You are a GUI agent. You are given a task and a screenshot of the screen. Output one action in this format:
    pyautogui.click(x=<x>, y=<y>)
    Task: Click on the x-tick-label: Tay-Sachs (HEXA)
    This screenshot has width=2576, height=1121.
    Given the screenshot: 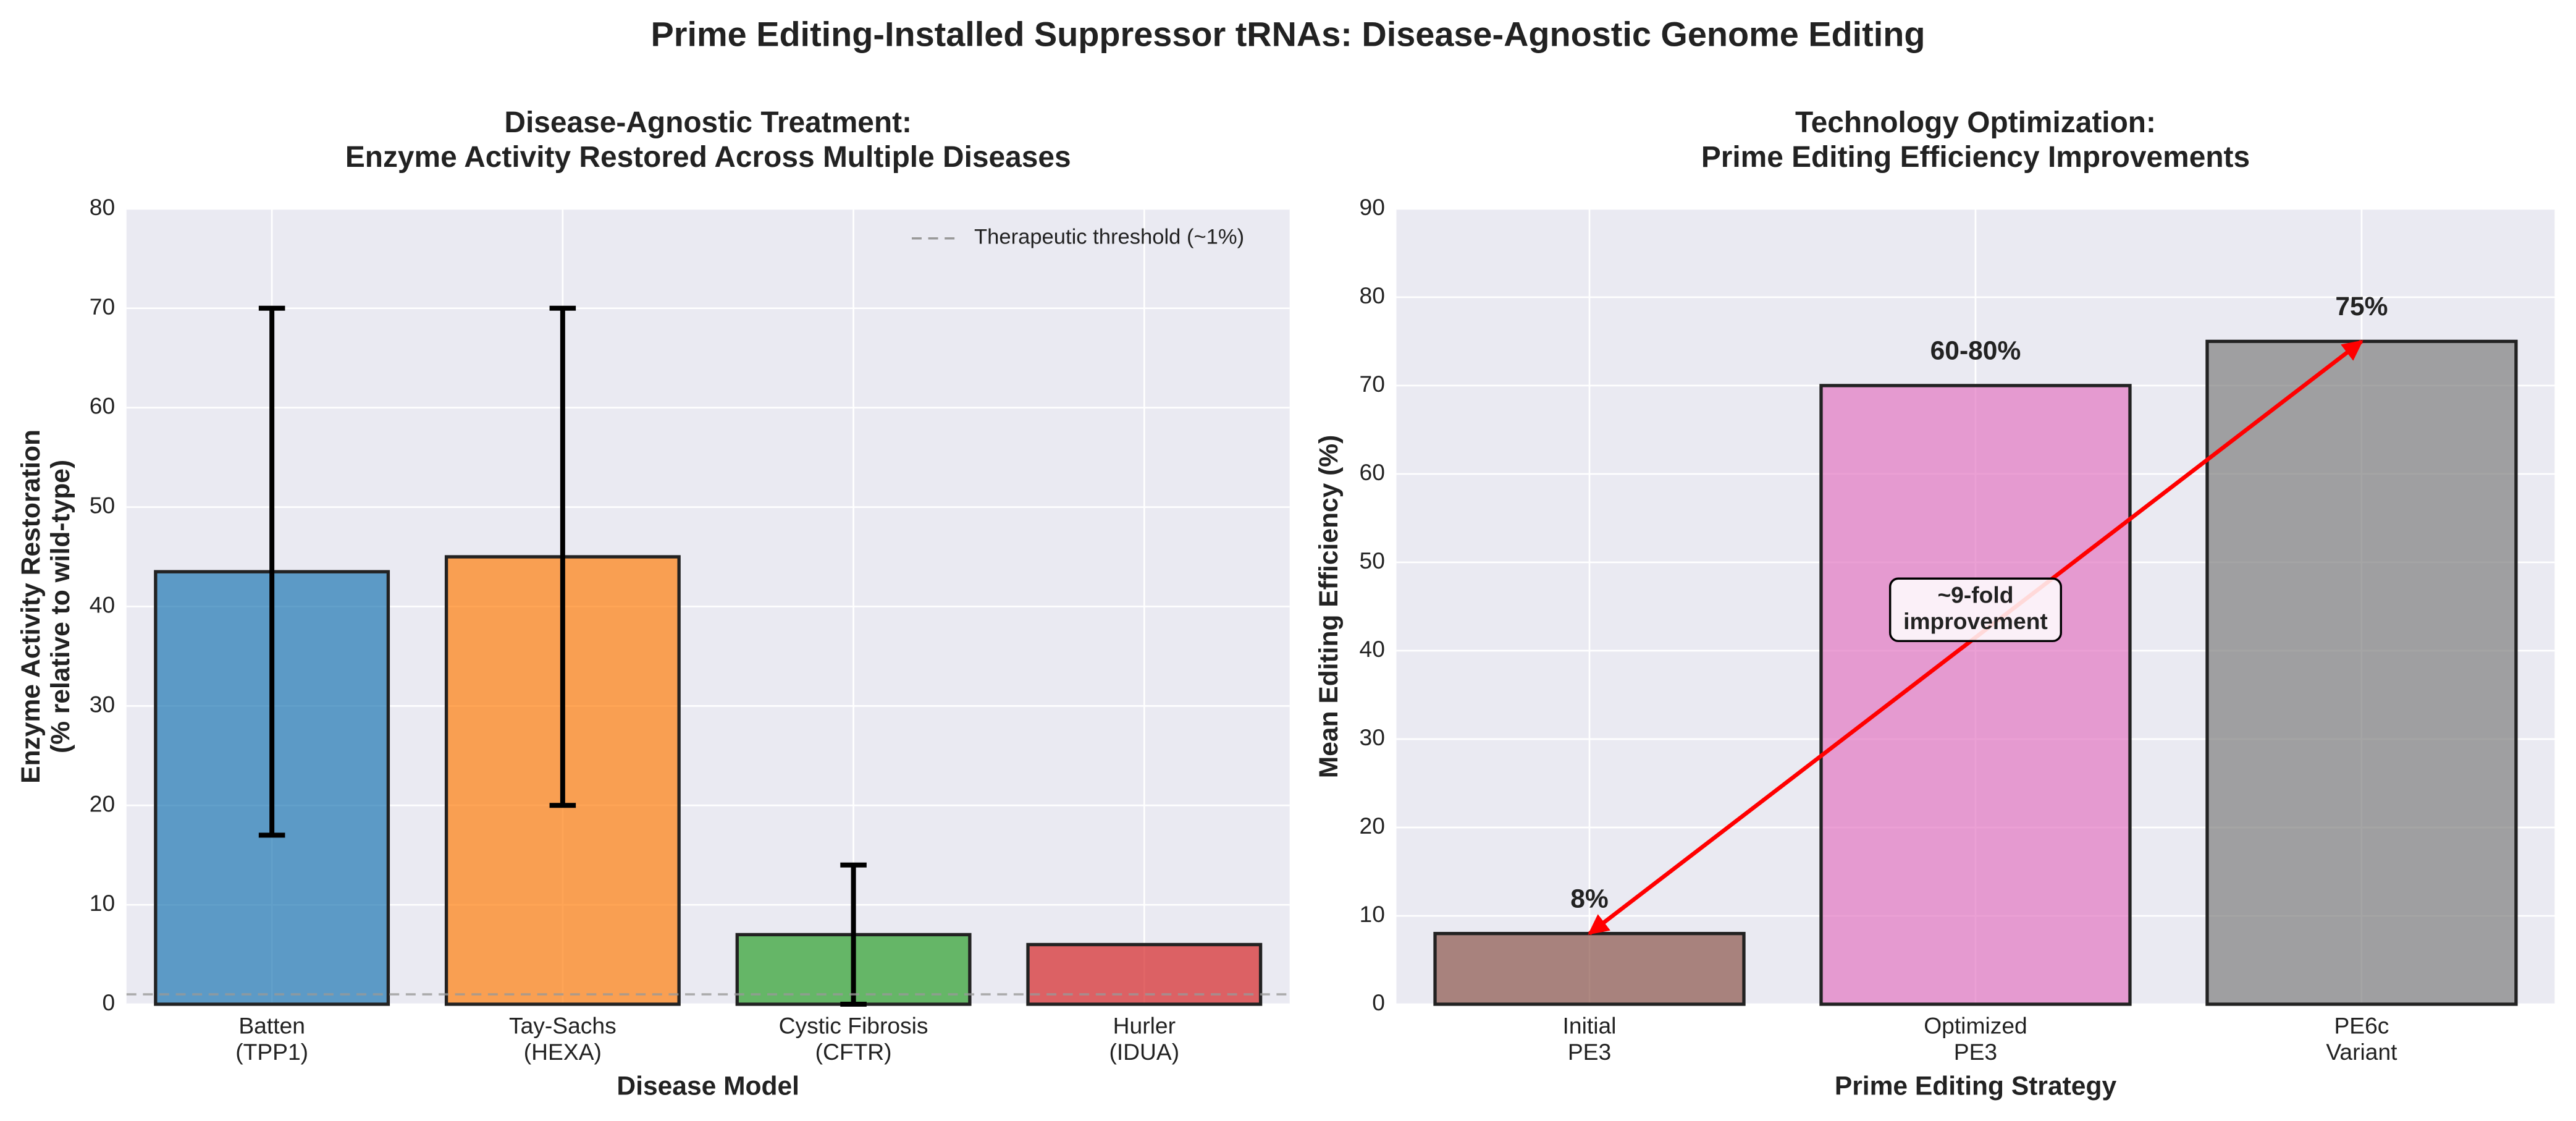 What is the action you would take?
    pyautogui.click(x=563, y=1038)
    